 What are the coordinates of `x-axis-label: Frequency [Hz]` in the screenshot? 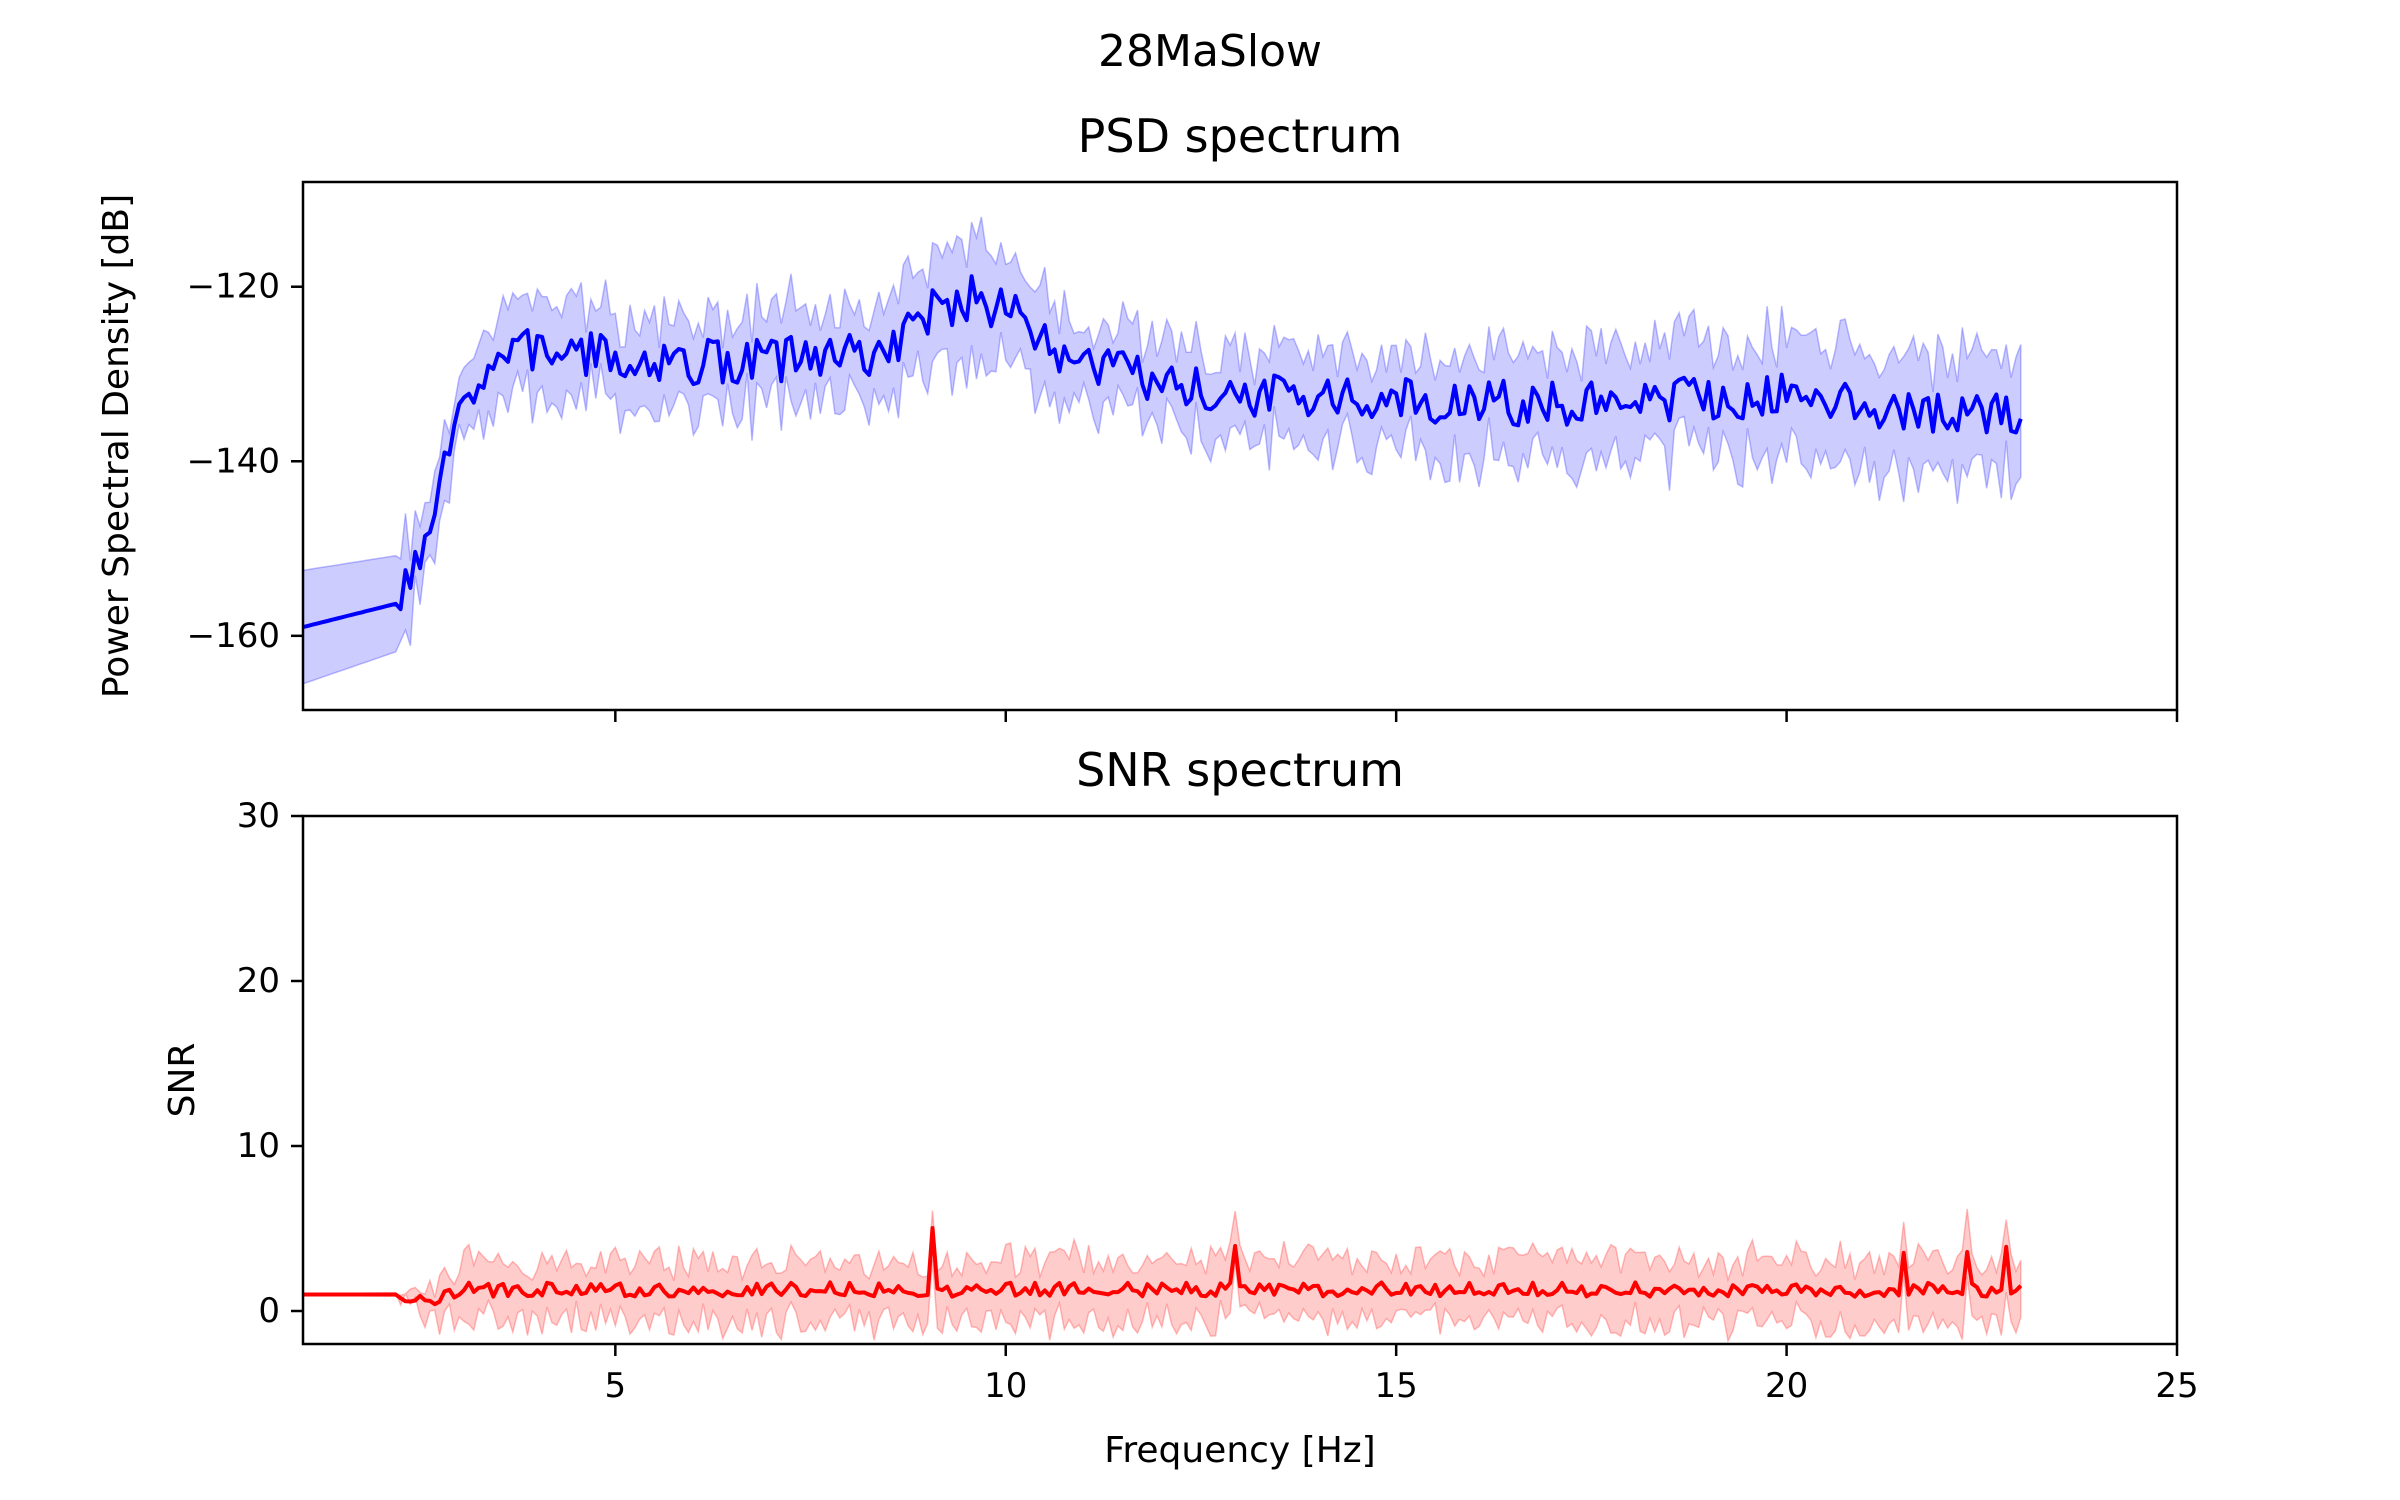 It's located at (1239, 1450).